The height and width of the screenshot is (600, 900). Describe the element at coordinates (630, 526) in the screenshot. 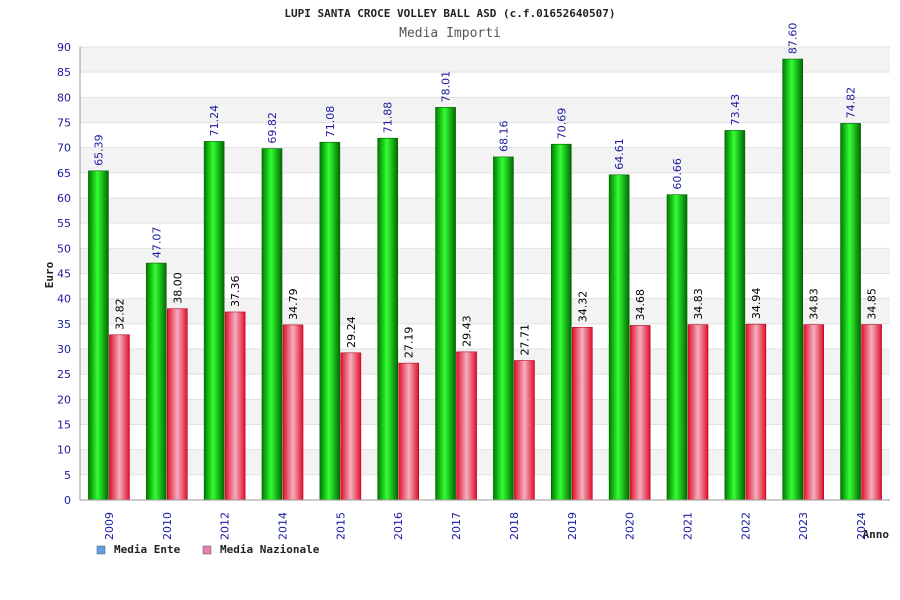

I see `x-tick-label: 2020` at that location.